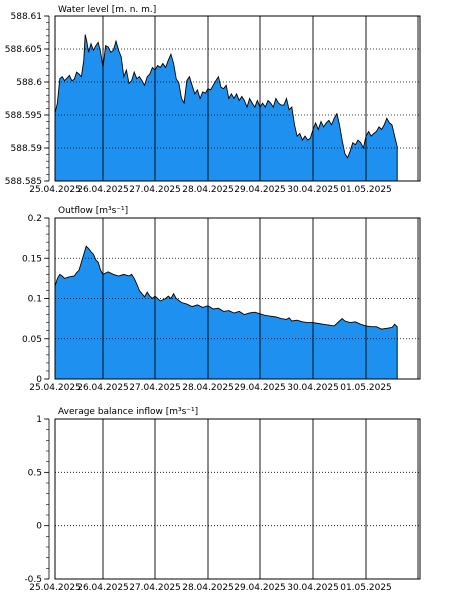 This screenshot has height=610, width=450. What do you see at coordinates (23, 116) in the screenshot?
I see `y-tick-label: 588.595` at bounding box center [23, 116].